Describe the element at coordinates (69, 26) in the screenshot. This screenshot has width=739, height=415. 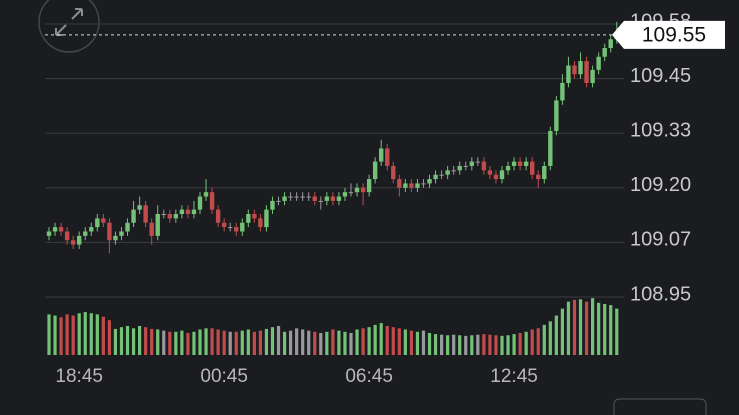
I see `expand-circle` at that location.